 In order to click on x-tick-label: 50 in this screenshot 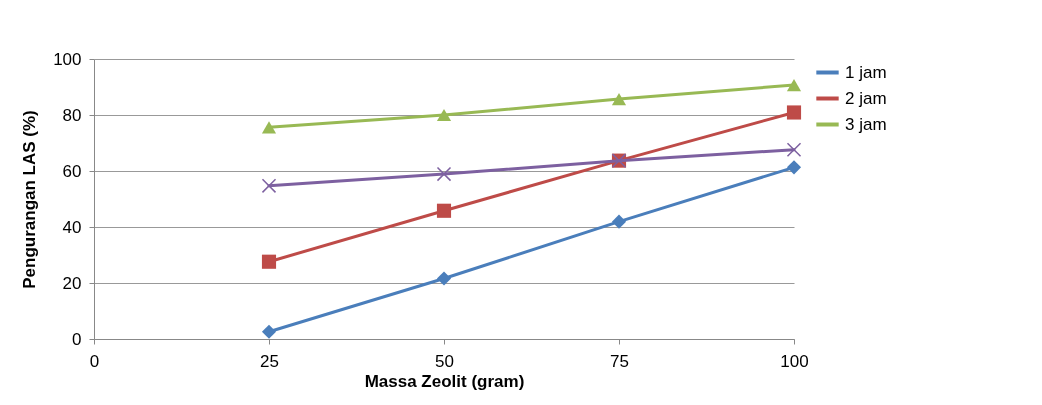, I will do `click(444, 361)`.